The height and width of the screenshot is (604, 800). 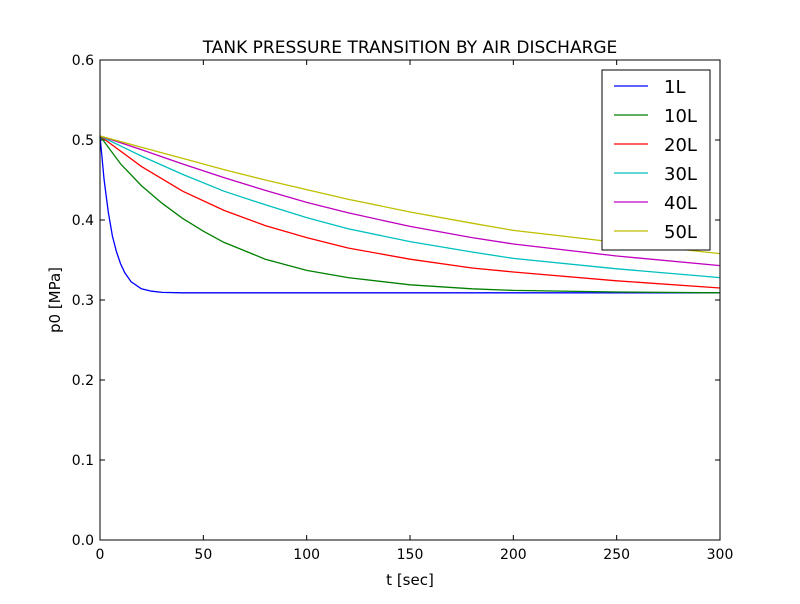 What do you see at coordinates (680, 174) in the screenshot?
I see `legend-label: 30L` at bounding box center [680, 174].